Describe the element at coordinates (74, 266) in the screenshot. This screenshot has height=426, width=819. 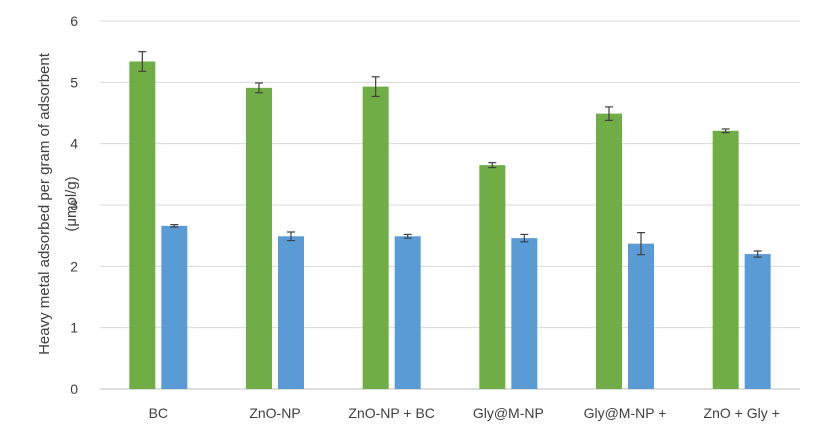
I see `y-tick-label: 2` at that location.